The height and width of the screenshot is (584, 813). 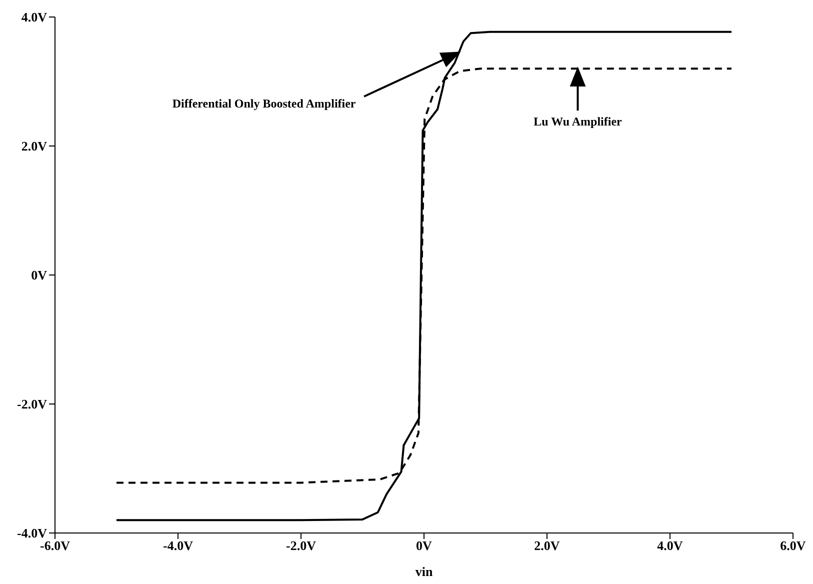 I want to click on x-tick-label: -6.0V, so click(x=55, y=546).